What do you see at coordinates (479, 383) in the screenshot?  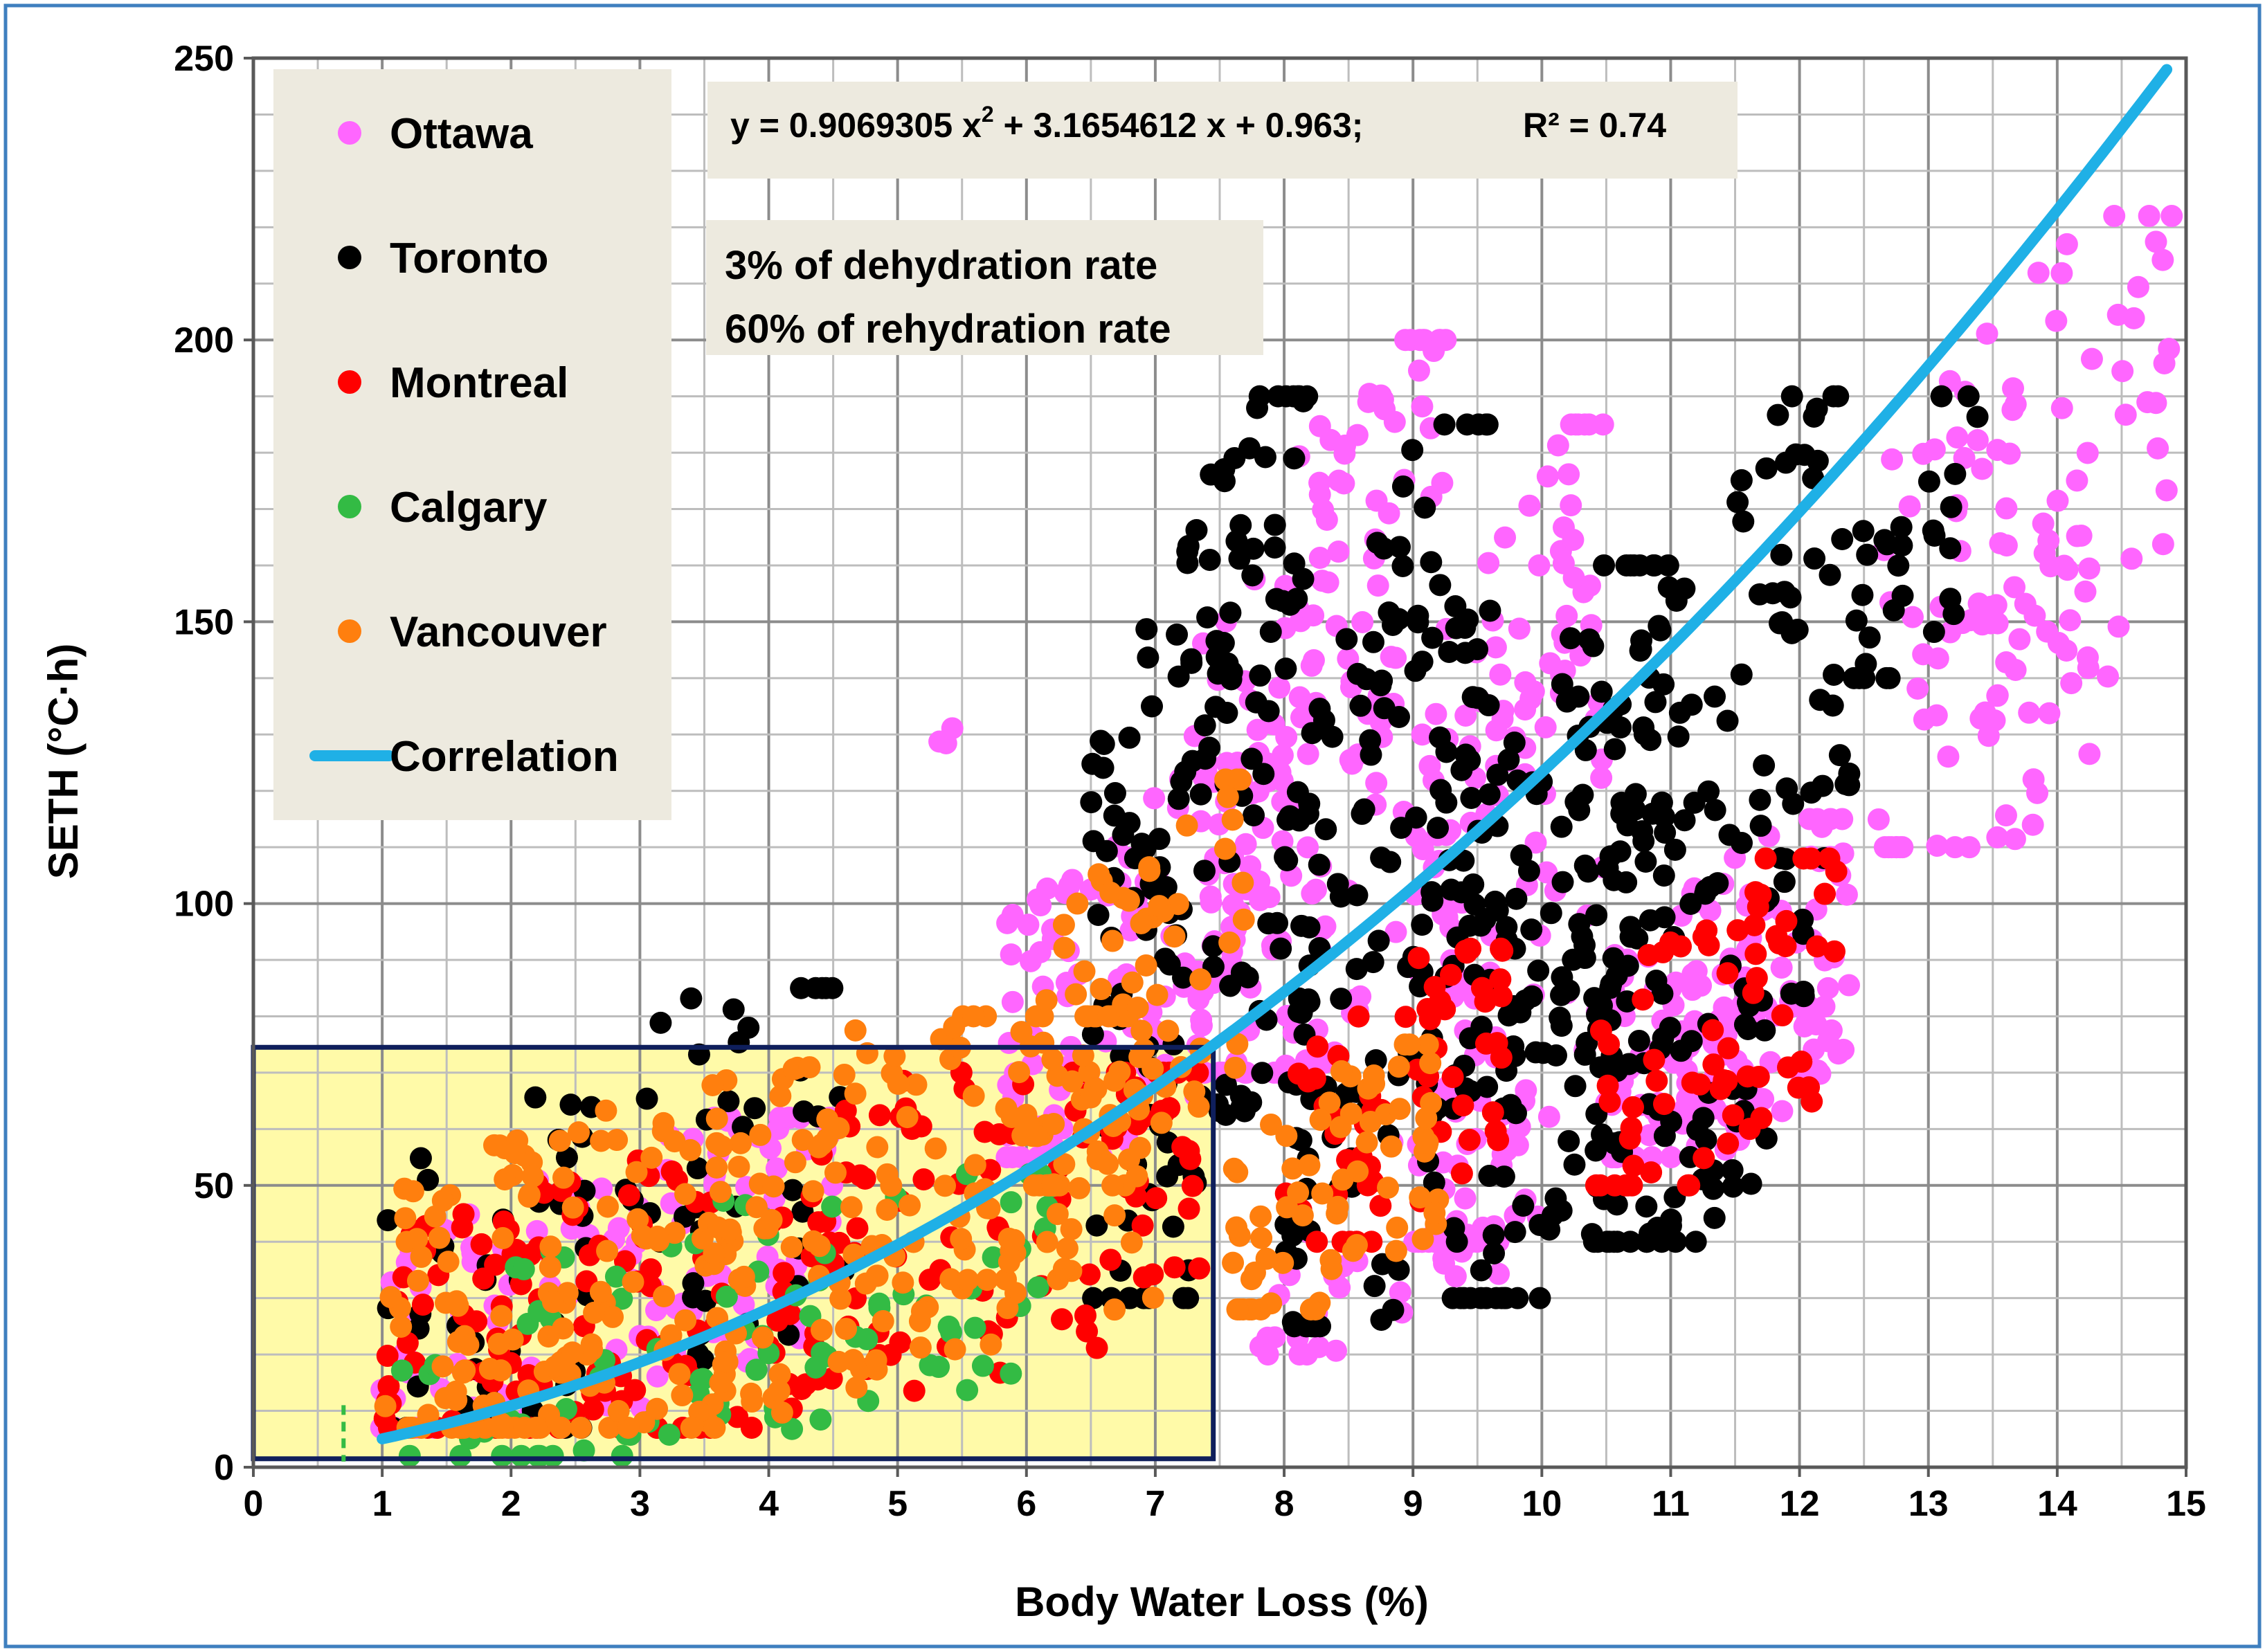 I see `legend-label: Montreal` at bounding box center [479, 383].